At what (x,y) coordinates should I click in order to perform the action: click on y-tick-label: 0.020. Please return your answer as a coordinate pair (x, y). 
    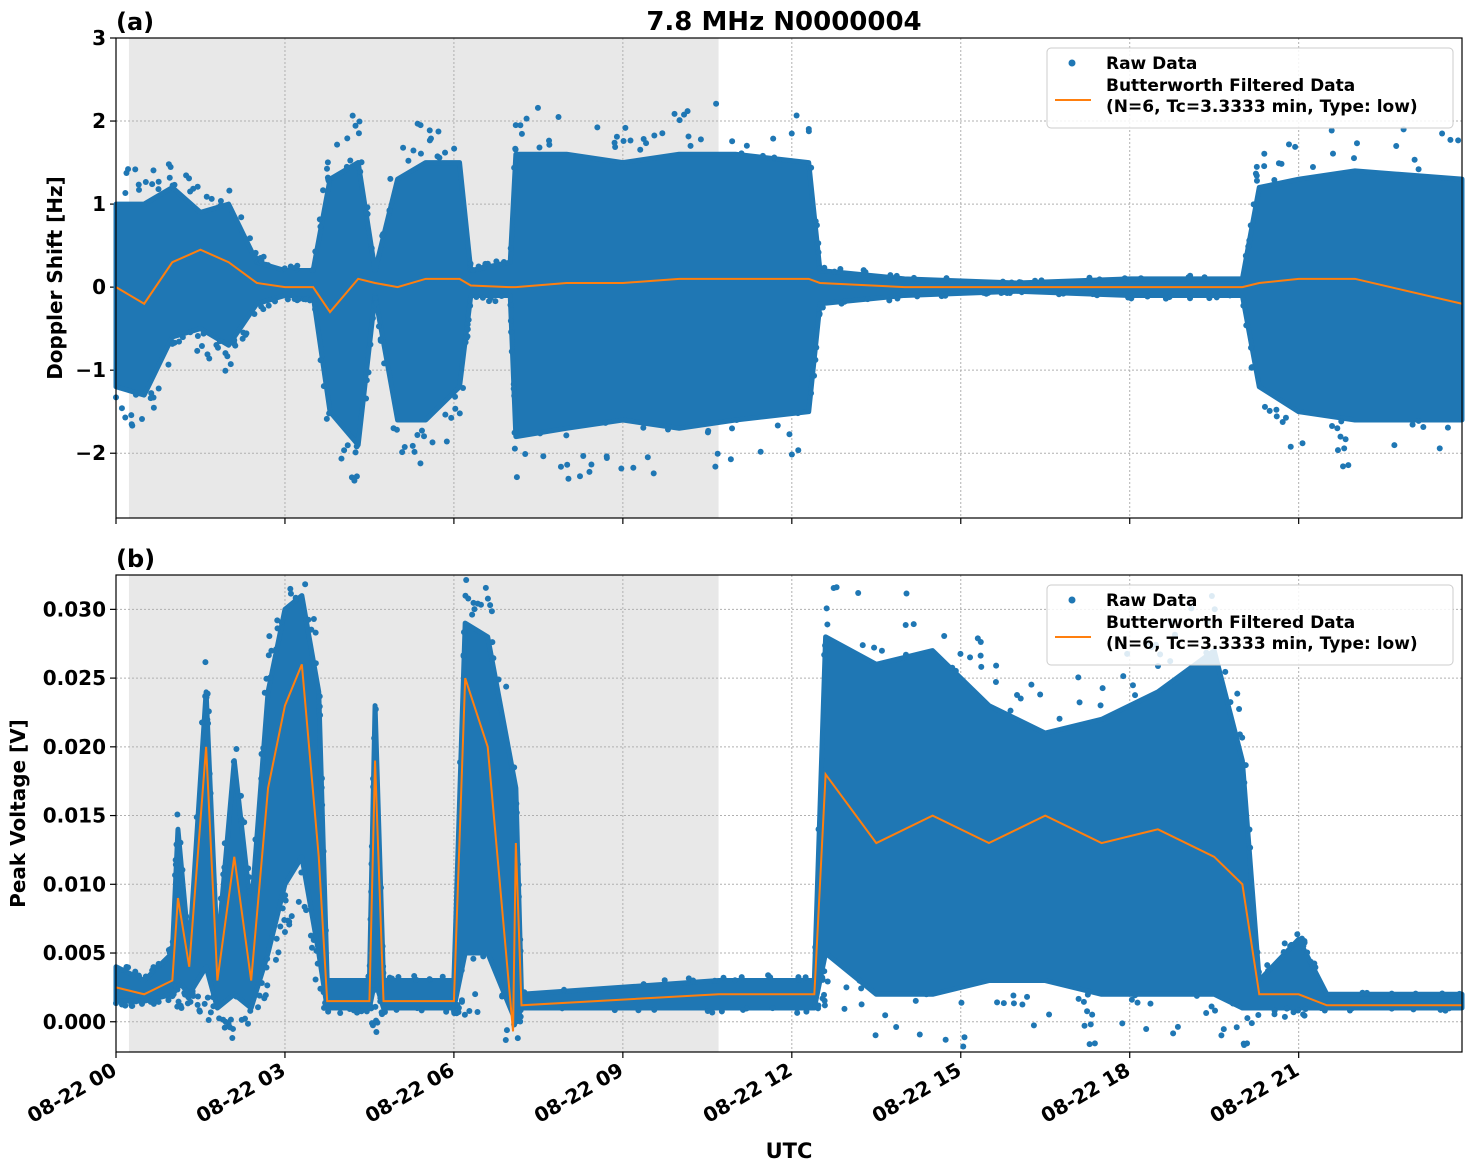
    Looking at the image, I should click on (74, 747).